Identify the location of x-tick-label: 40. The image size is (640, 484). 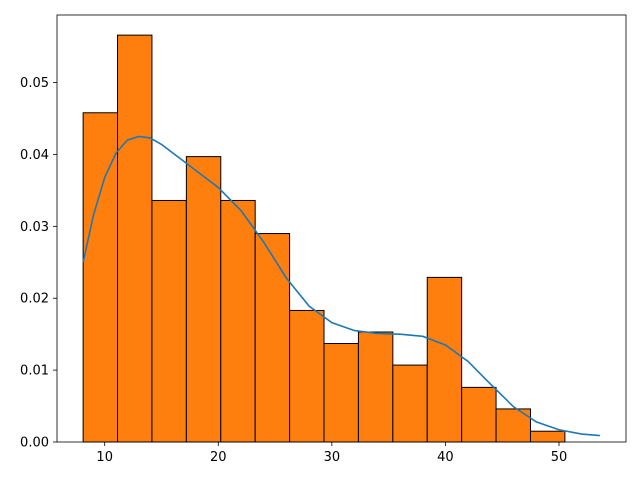
(445, 457).